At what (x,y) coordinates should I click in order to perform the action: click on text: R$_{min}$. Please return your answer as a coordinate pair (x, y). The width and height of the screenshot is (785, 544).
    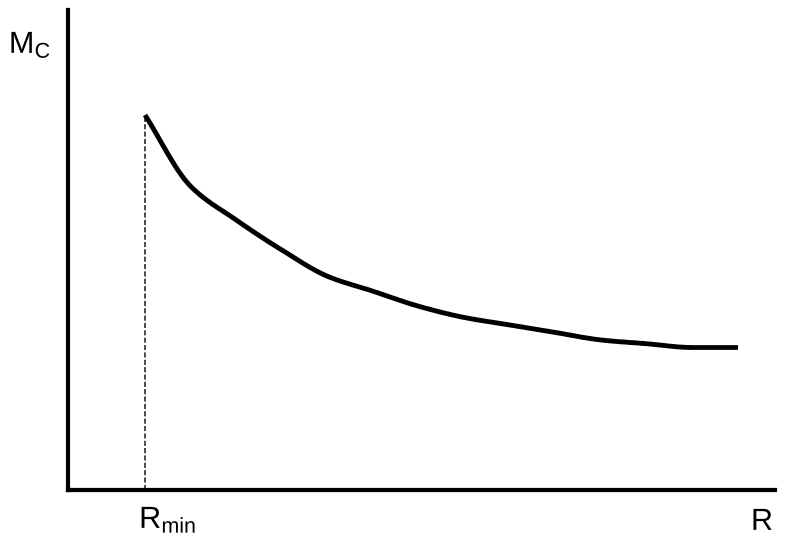
    Looking at the image, I should click on (168, 519).